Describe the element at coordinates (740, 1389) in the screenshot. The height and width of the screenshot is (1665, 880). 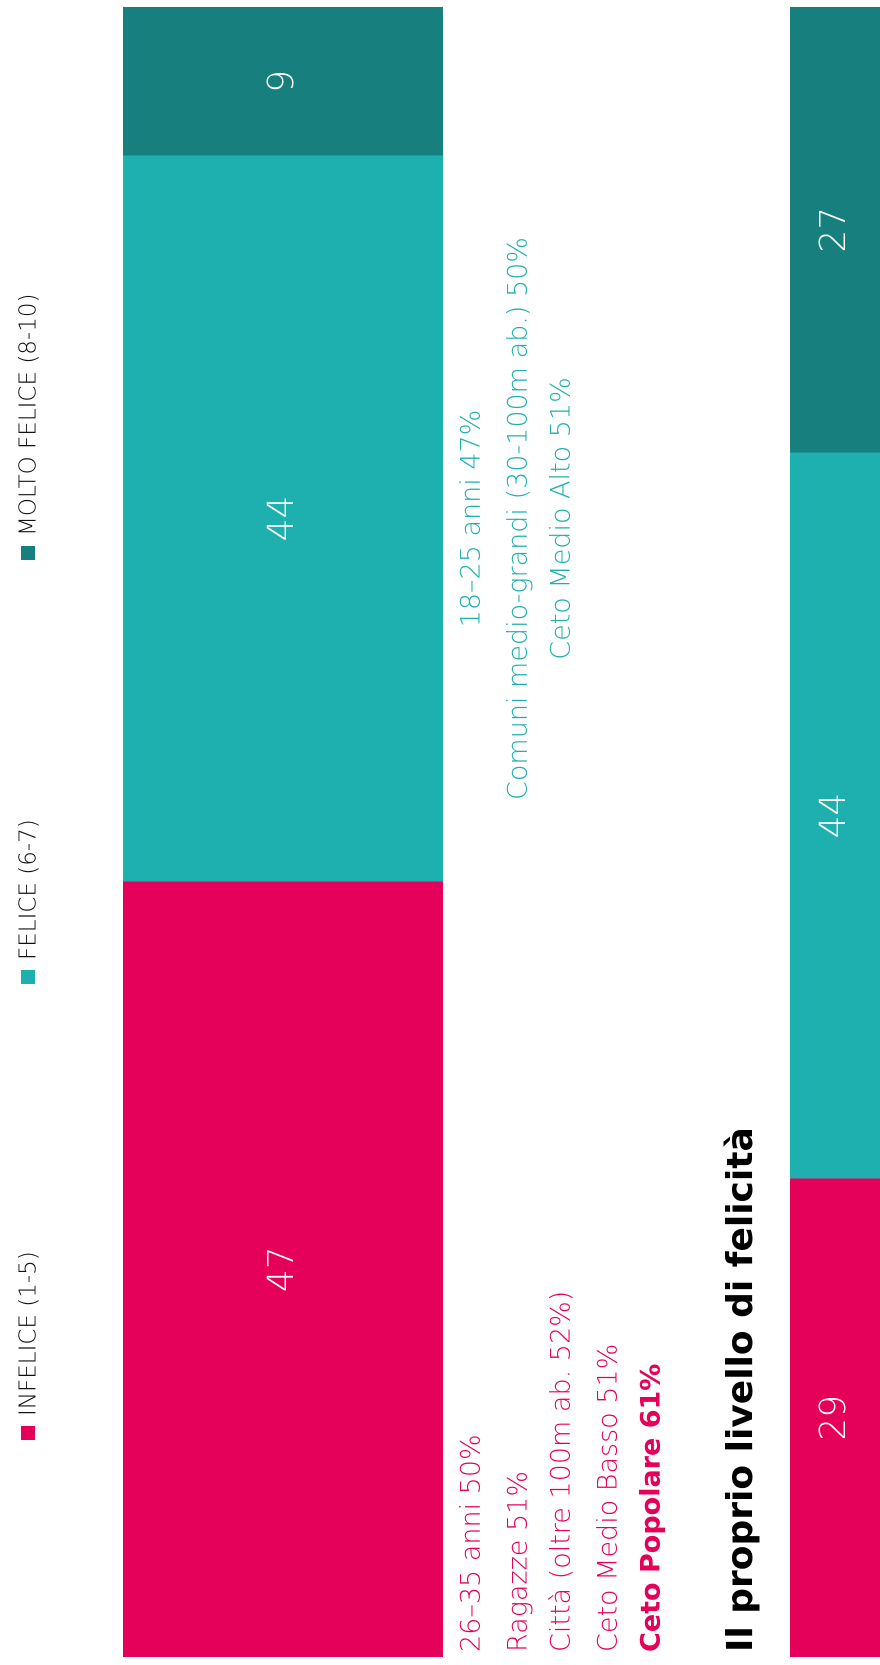
I see `category-label: Il proprio livello di felicità` at that location.